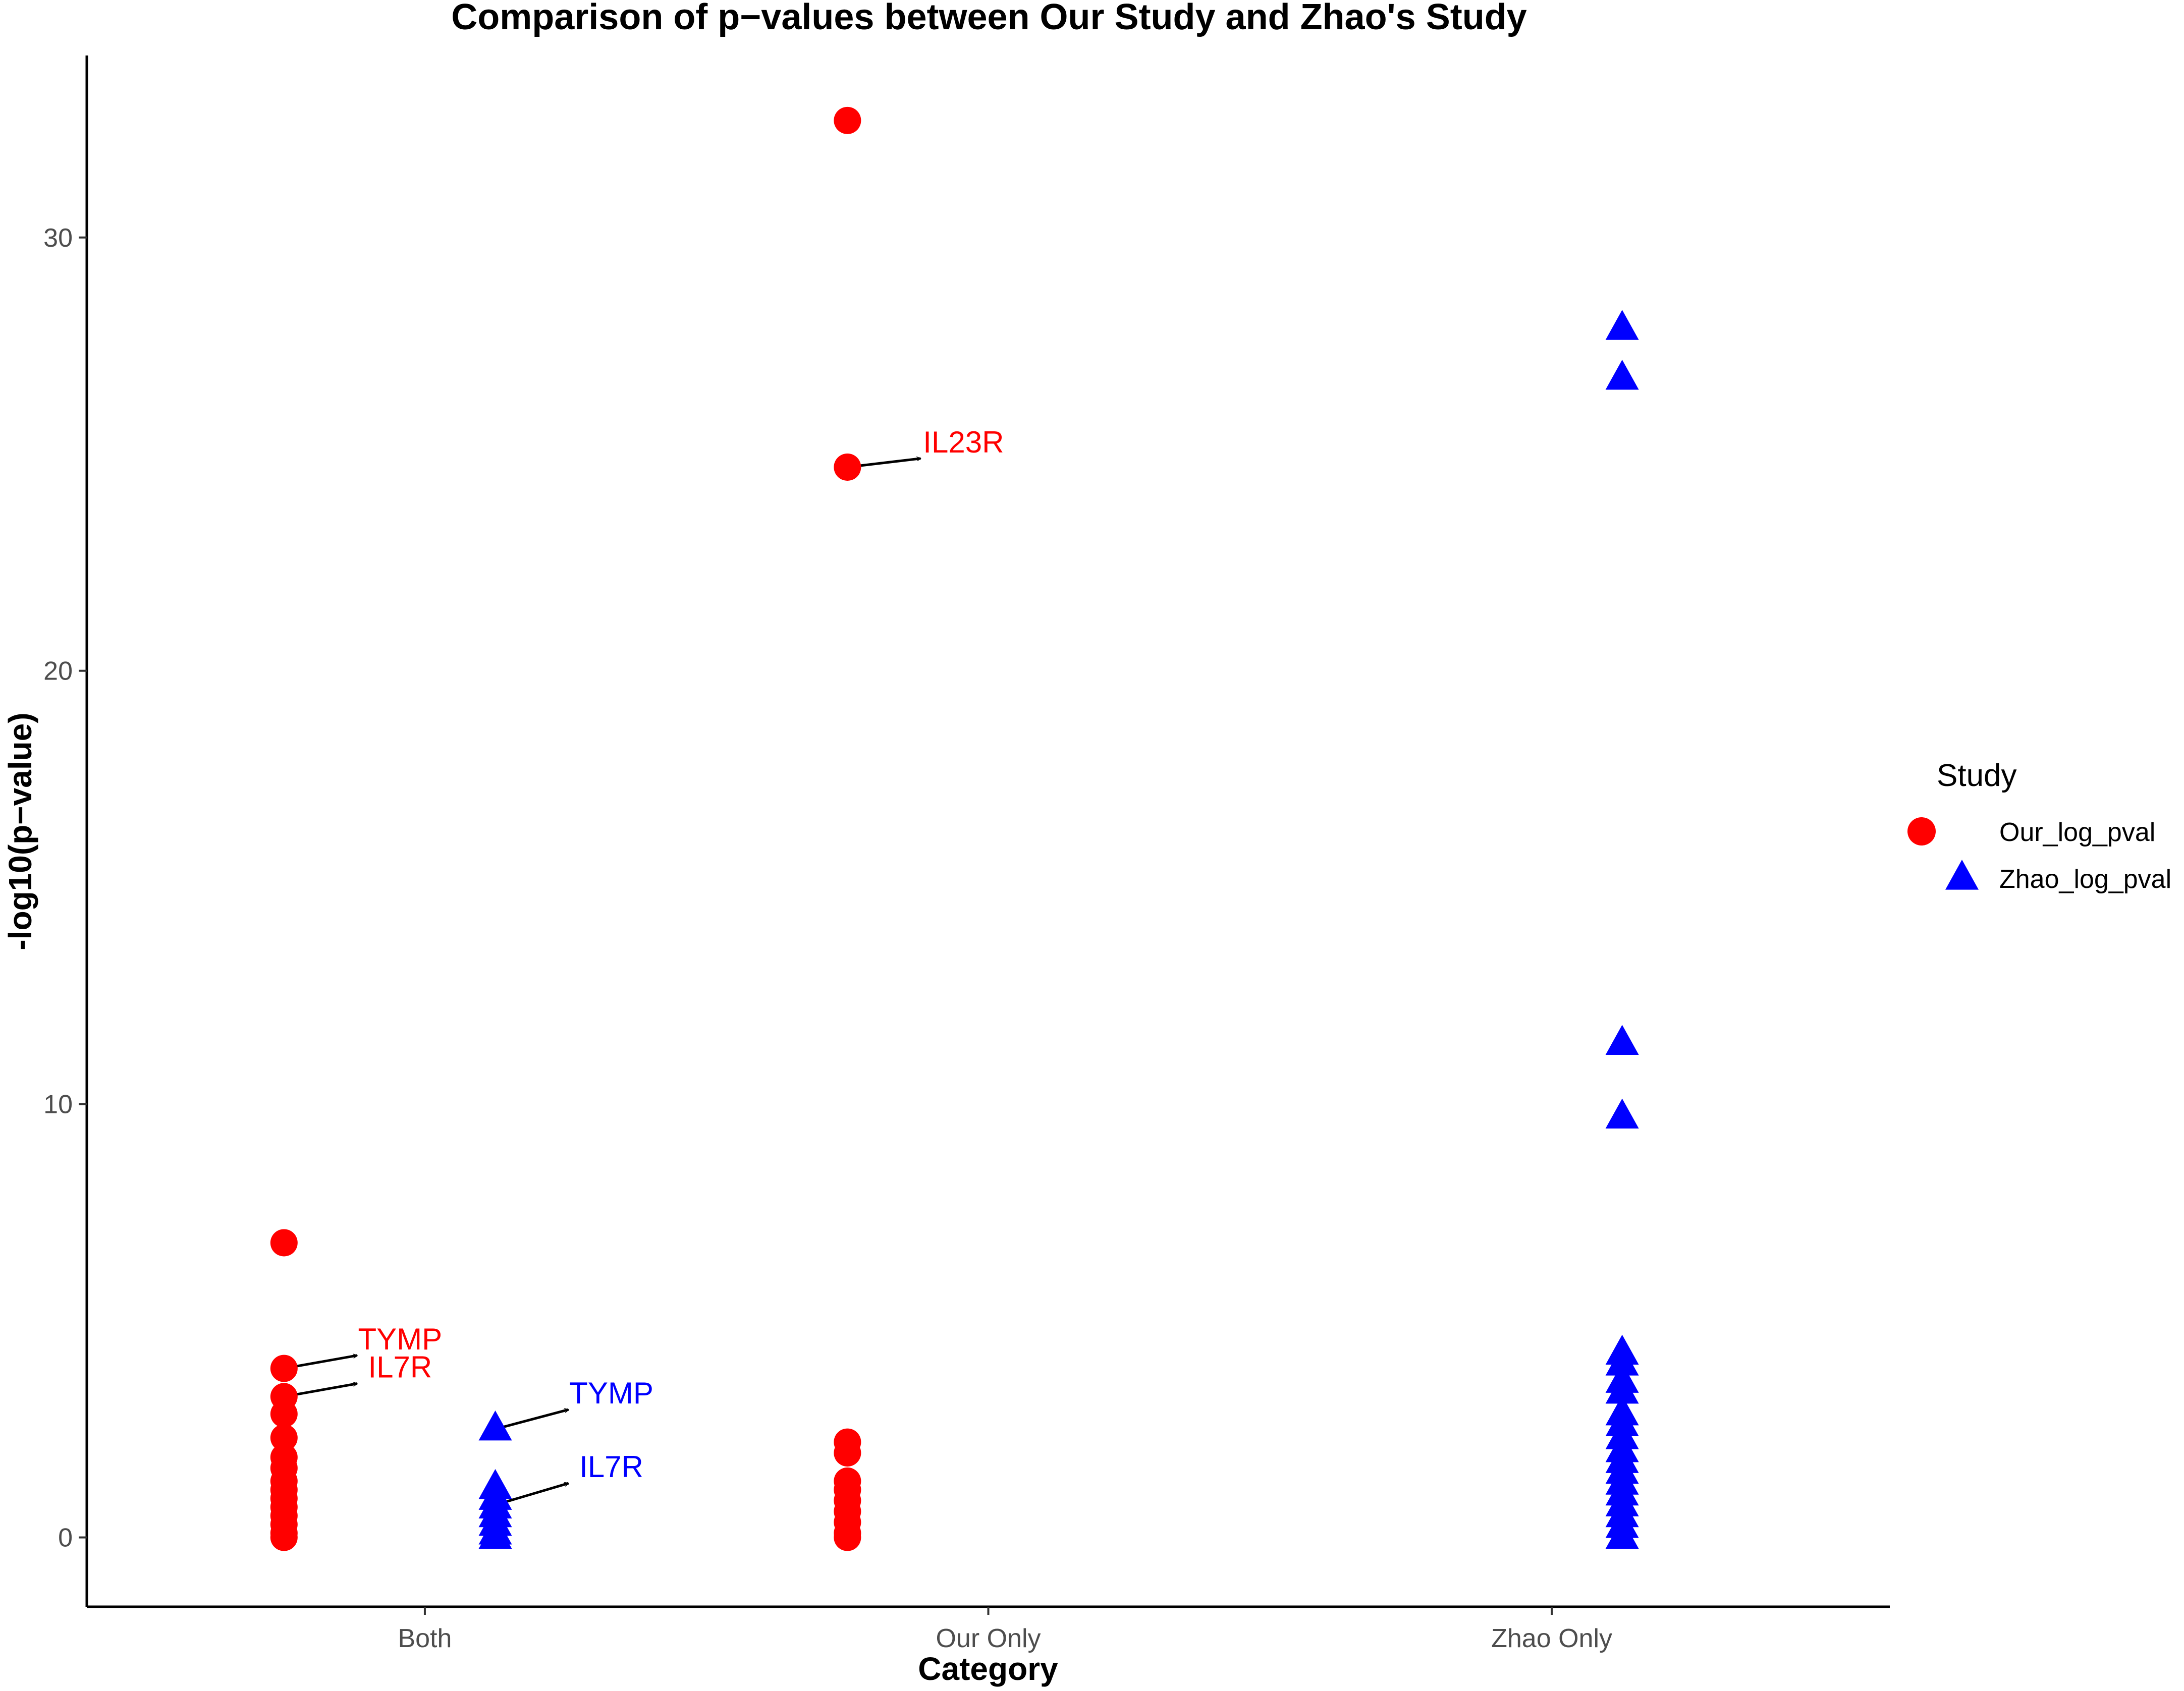 The width and height of the screenshot is (2184, 1691). Describe the element at coordinates (532, 1494) in the screenshot. I see `annotation-arrow-il7r` at that location.